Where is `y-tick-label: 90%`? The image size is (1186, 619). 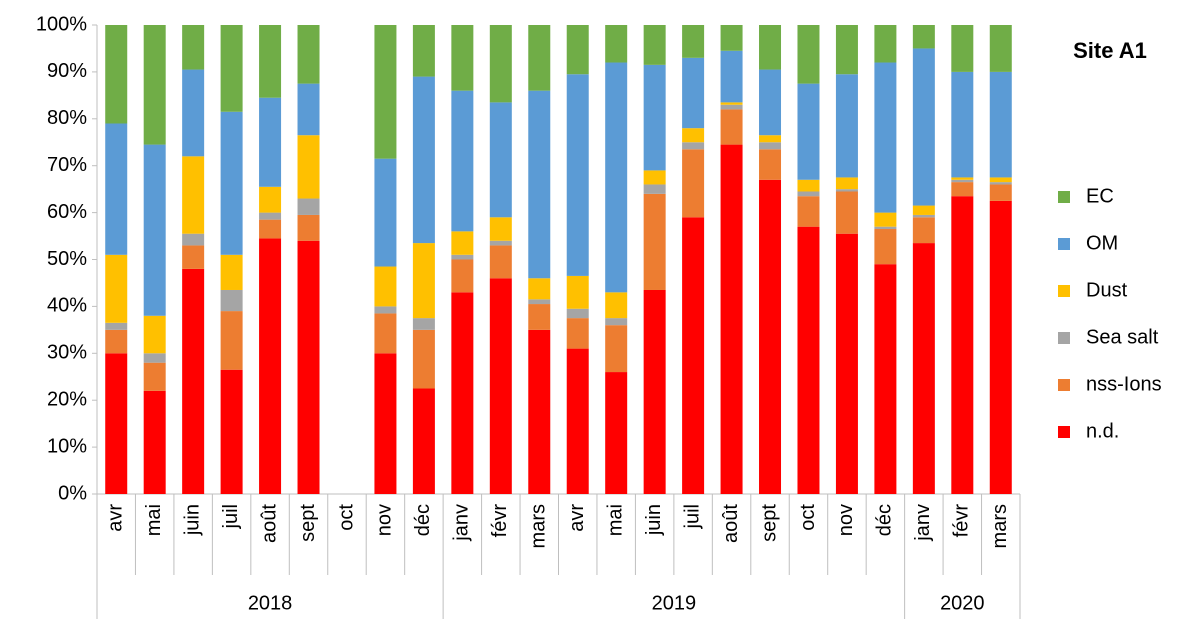
y-tick-label: 90% is located at coordinates (67, 71).